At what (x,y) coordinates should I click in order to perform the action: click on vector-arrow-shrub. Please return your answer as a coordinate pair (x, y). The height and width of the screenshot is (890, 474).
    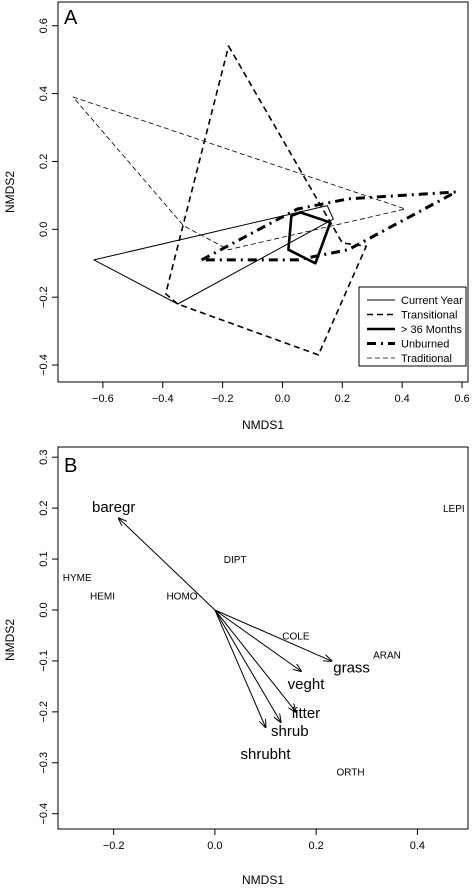
    Looking at the image, I should click on (247, 665).